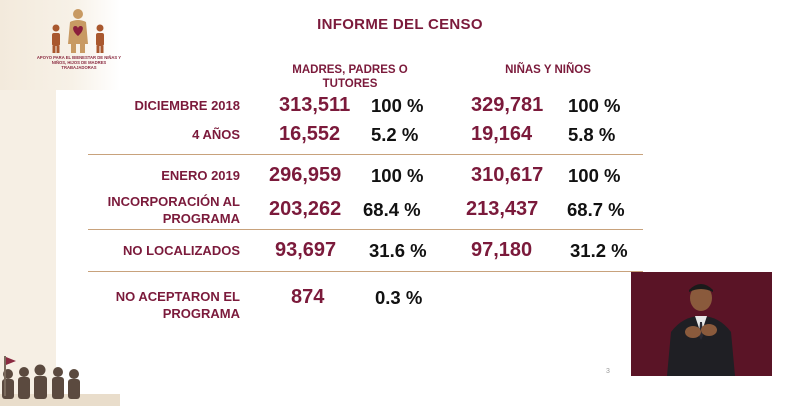 The width and height of the screenshot is (800, 406). Describe the element at coordinates (399, 297) in the screenshot. I see `parents-pct-did-not-accept: 0.3 %` at that location.